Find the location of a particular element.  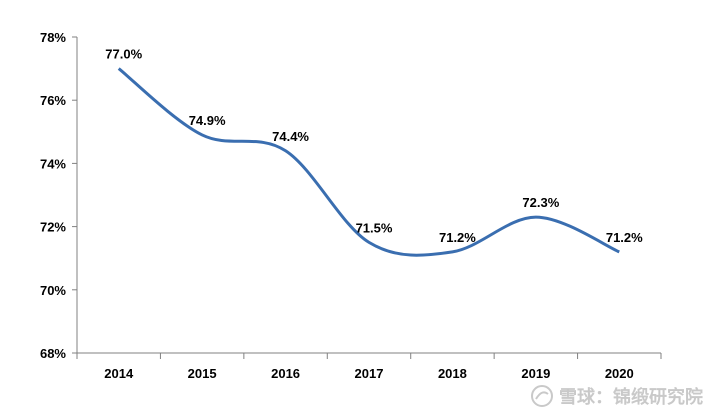

y-tick-label: 74% is located at coordinates (53, 163).